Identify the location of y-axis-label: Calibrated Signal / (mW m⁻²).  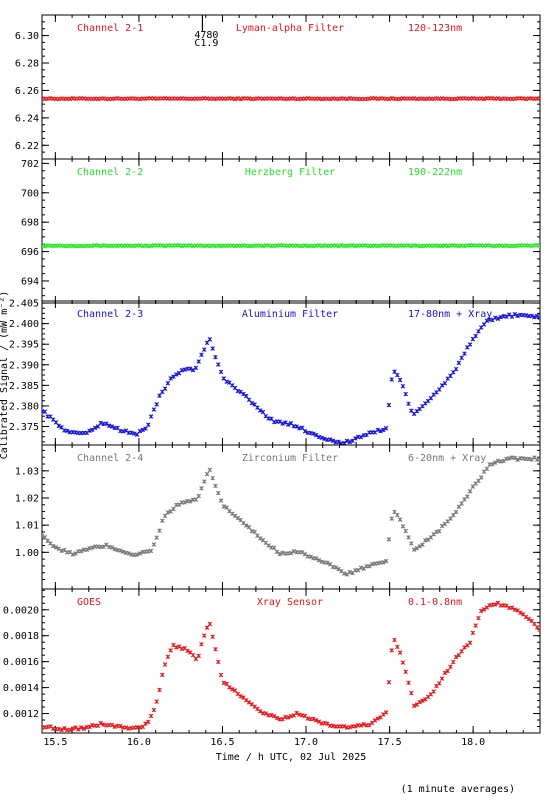
(5, 375).